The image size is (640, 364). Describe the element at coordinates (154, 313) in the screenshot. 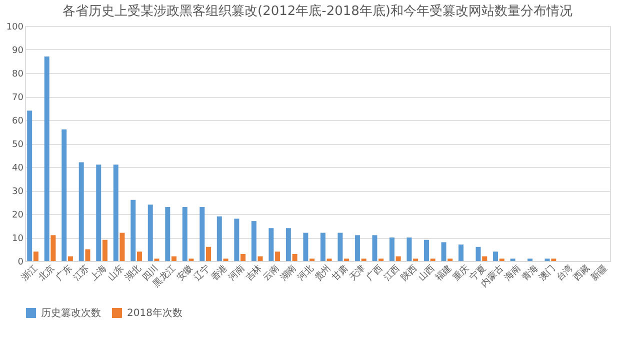

I see `legend-label: 2018年次数` at that location.